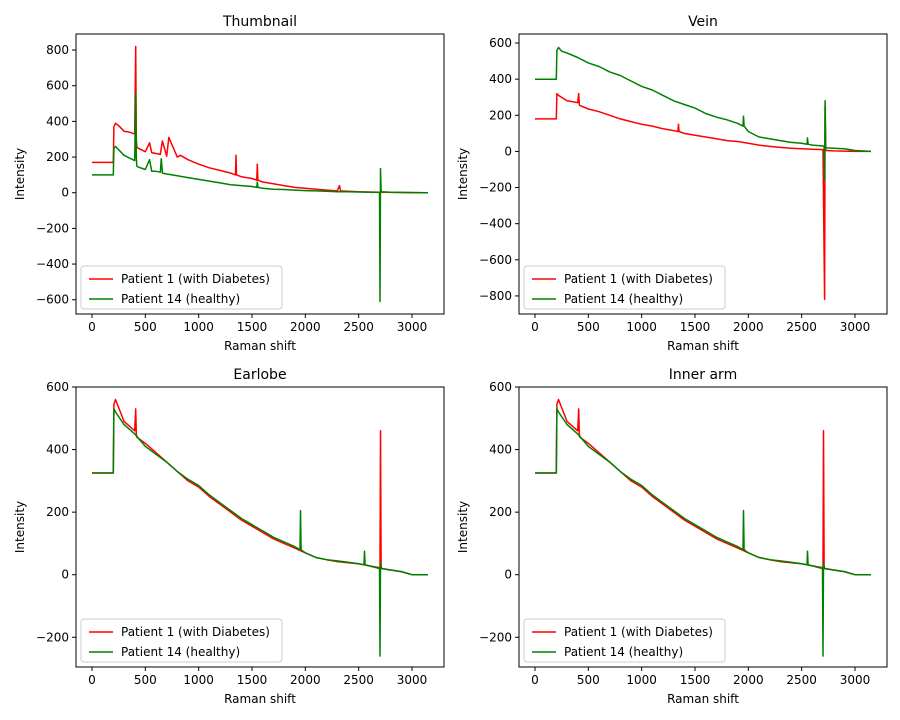 The image size is (900, 720). What do you see at coordinates (703, 375) in the screenshot?
I see `subplot-title: Inner arm` at bounding box center [703, 375].